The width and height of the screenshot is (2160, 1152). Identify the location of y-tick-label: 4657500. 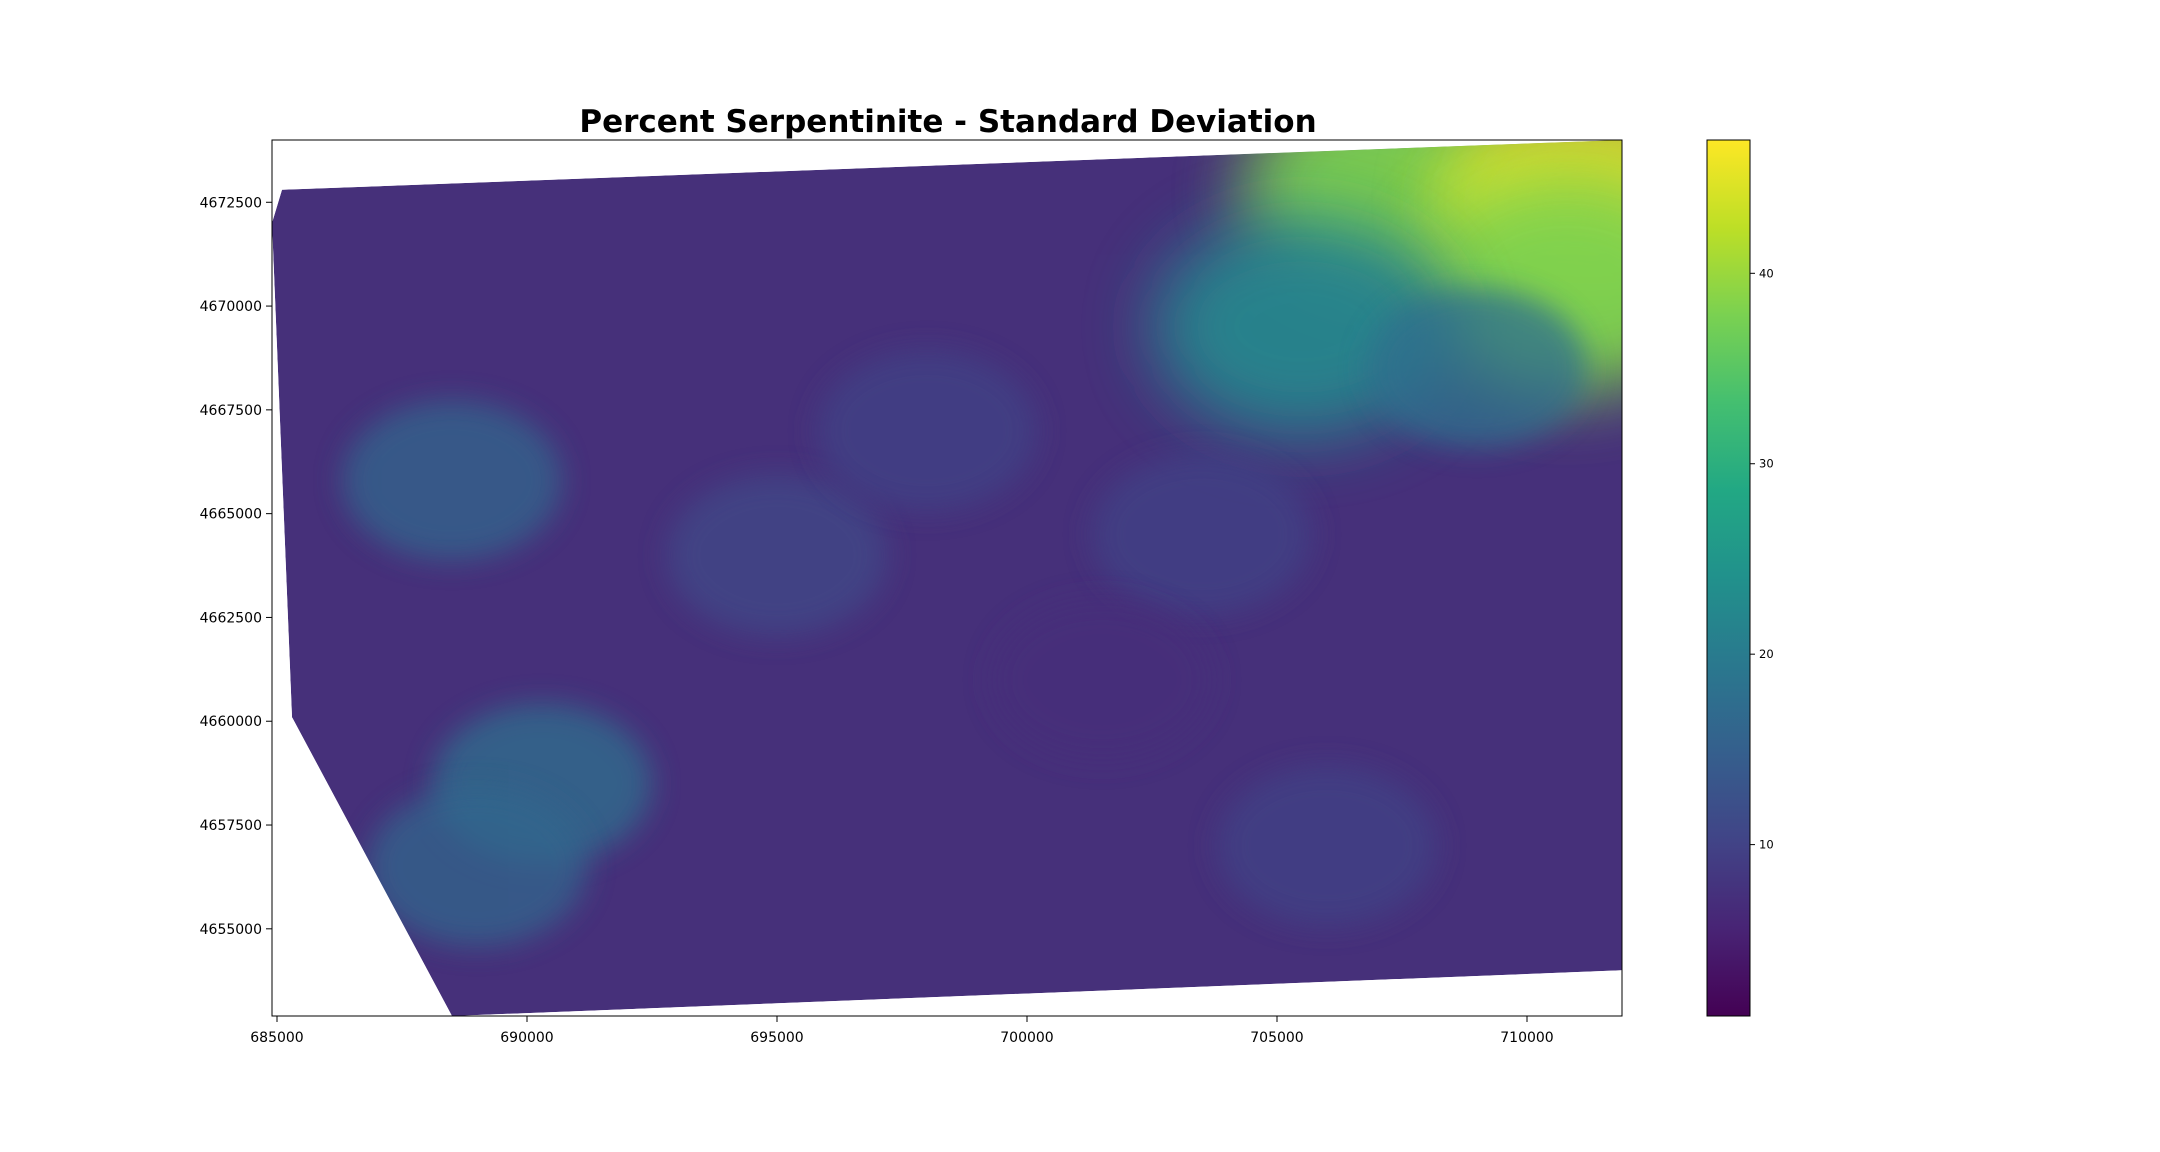
(231, 826).